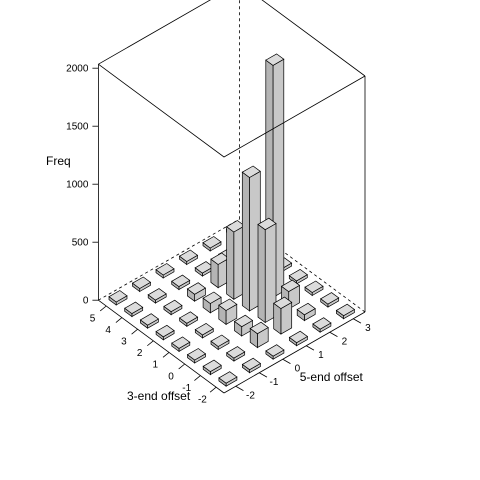 Image resolution: width=480 pixels, height=480 pixels. I want to click on x-tick-label: -2, so click(250, 396).